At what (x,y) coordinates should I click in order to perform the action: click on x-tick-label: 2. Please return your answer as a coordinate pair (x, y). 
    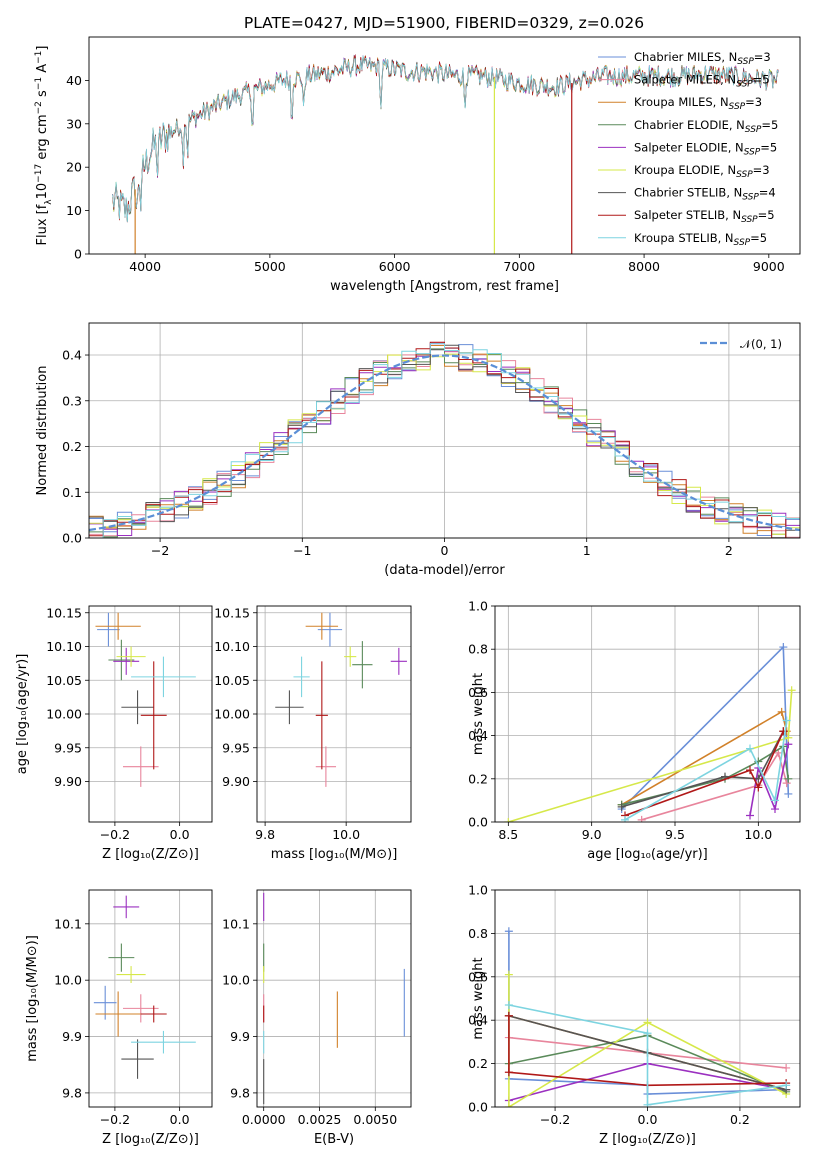
    Looking at the image, I should click on (729, 550).